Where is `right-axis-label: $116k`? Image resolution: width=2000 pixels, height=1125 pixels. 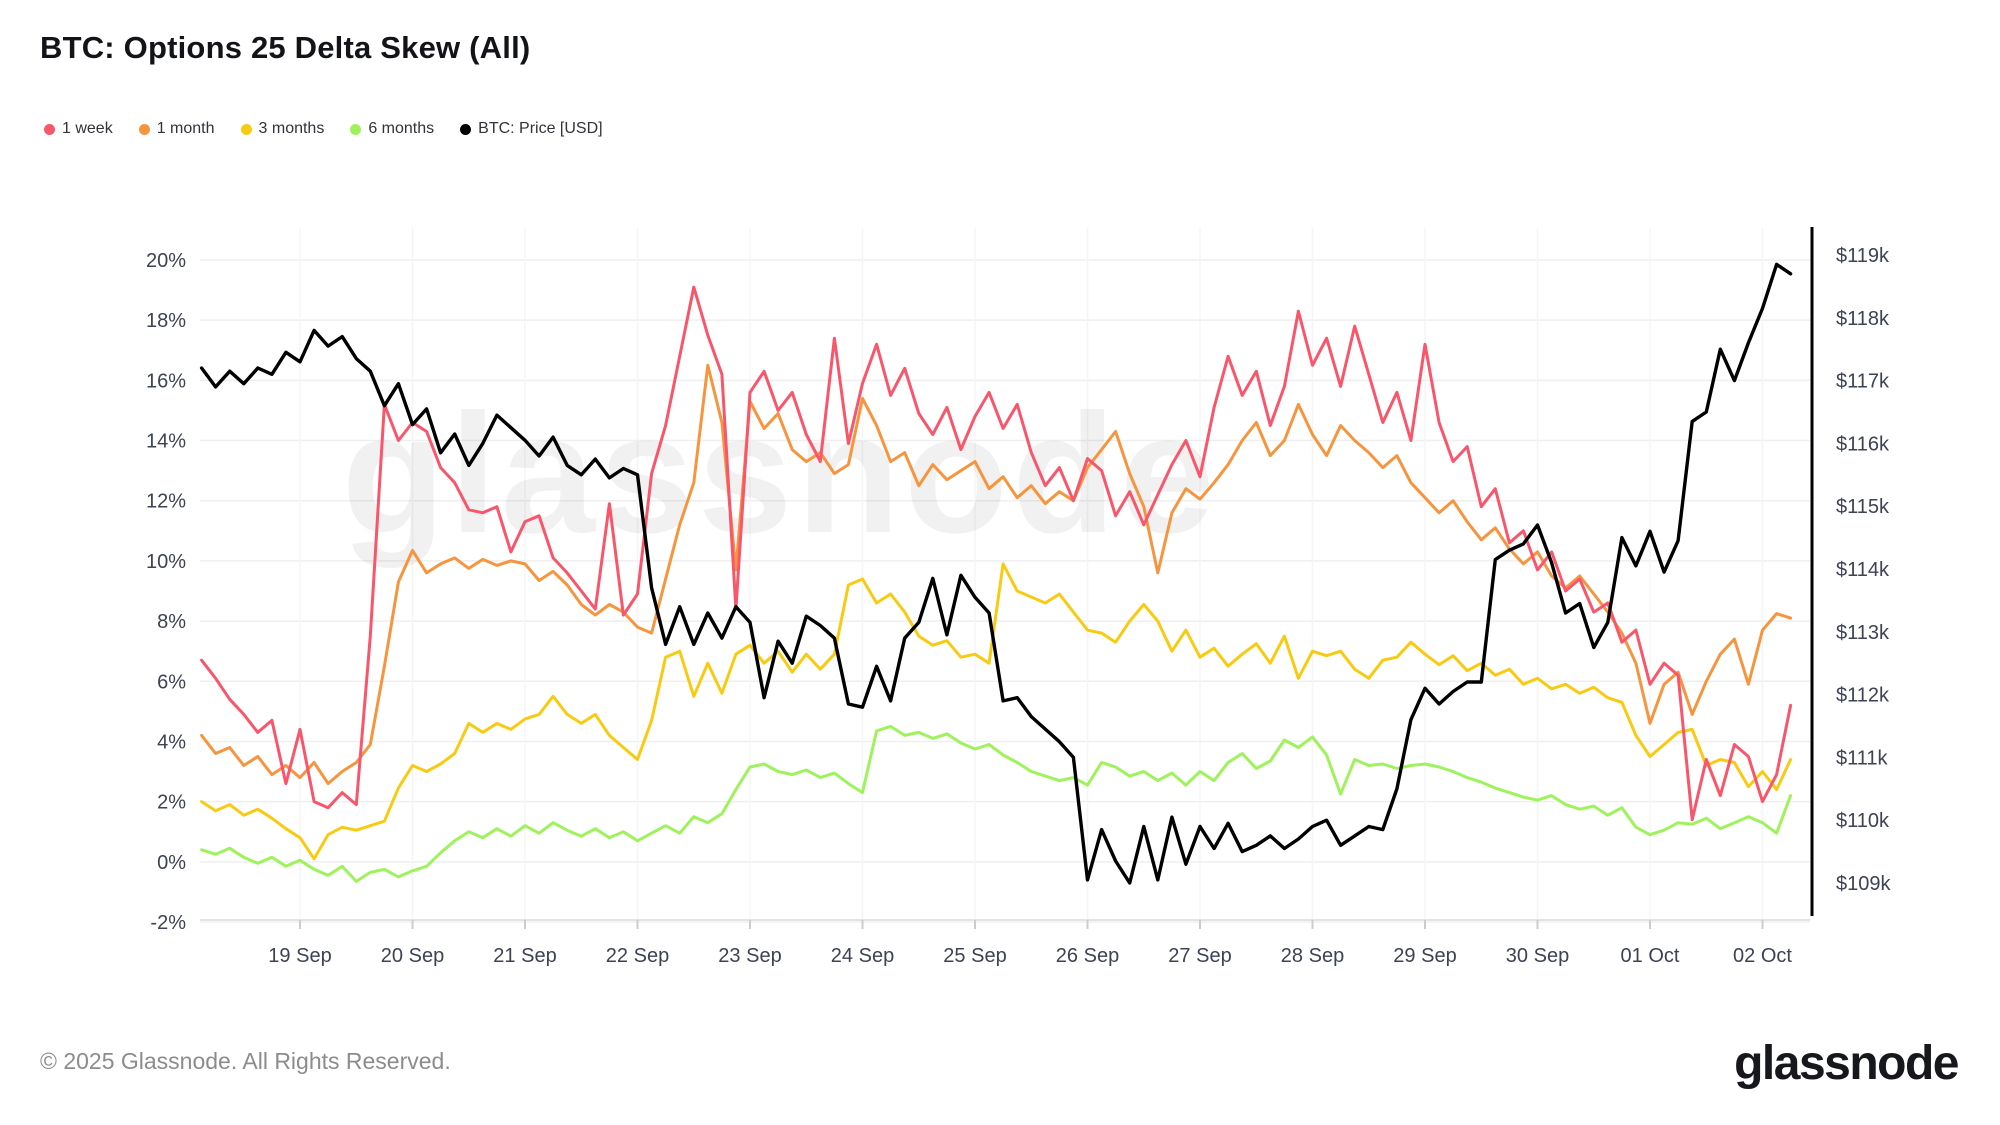
right-axis-label: $116k is located at coordinates (1863, 444).